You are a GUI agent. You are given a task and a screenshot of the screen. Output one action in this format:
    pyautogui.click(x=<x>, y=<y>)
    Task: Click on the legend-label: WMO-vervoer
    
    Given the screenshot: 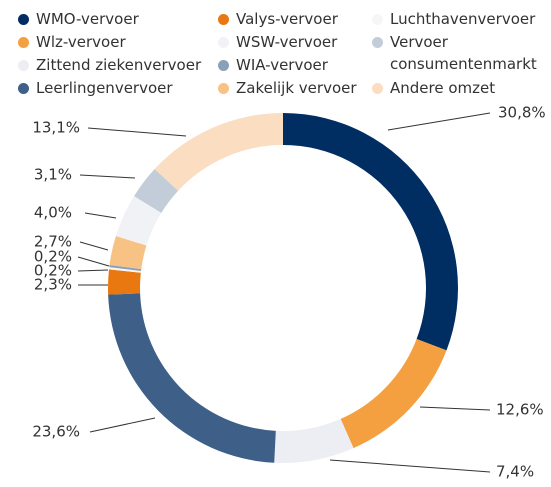 What is the action you would take?
    pyautogui.click(x=87, y=19)
    